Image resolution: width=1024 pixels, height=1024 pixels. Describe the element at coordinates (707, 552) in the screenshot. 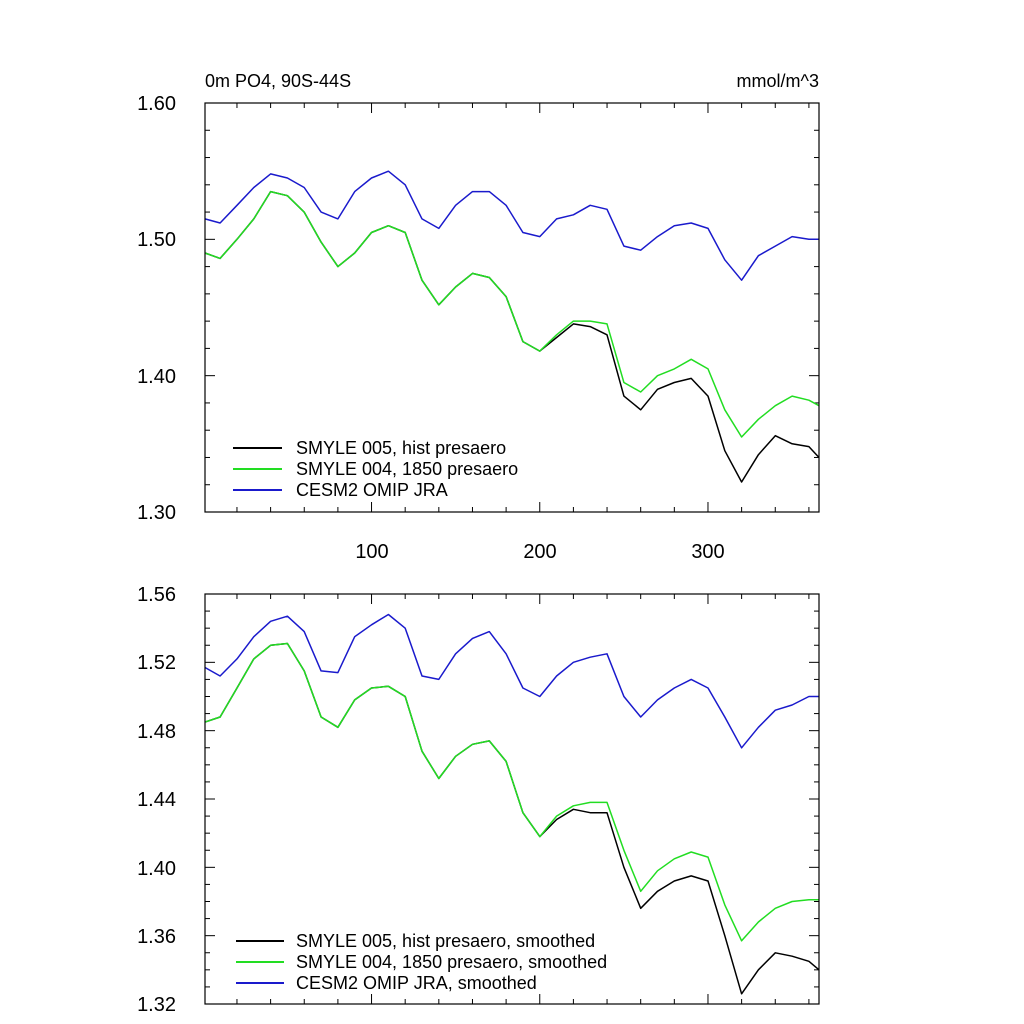

I see `top-x-tick-label: 300` at that location.